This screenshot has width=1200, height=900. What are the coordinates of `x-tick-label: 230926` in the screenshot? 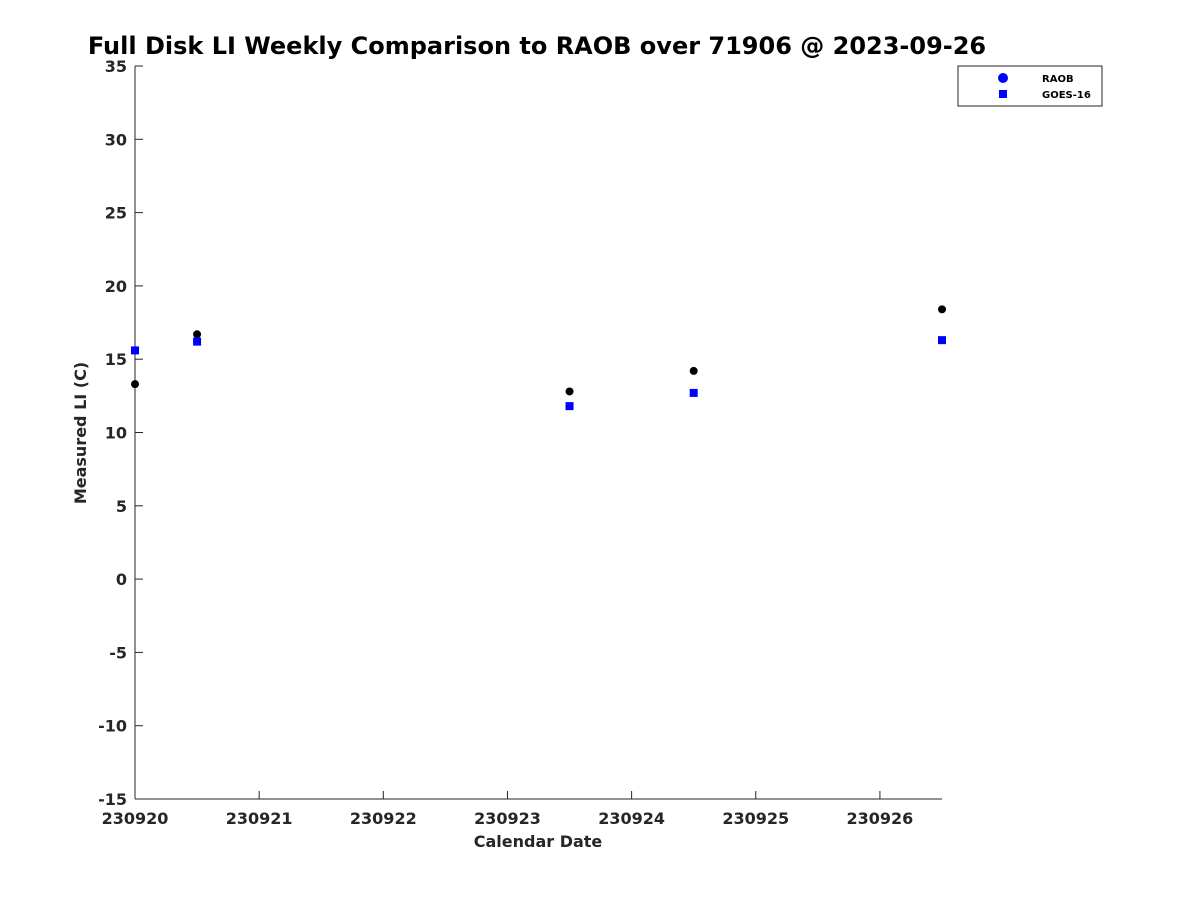 It's located at (880, 818).